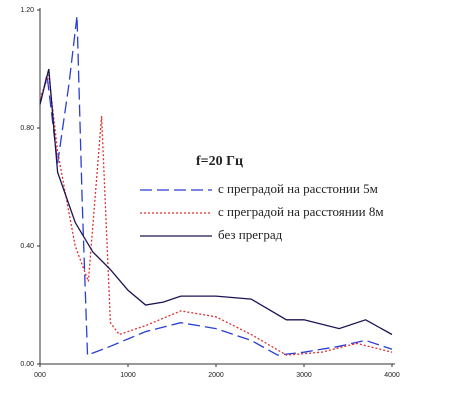  What do you see at coordinates (27, 246) in the screenshot?
I see `y-tick-label: 0.40` at bounding box center [27, 246].